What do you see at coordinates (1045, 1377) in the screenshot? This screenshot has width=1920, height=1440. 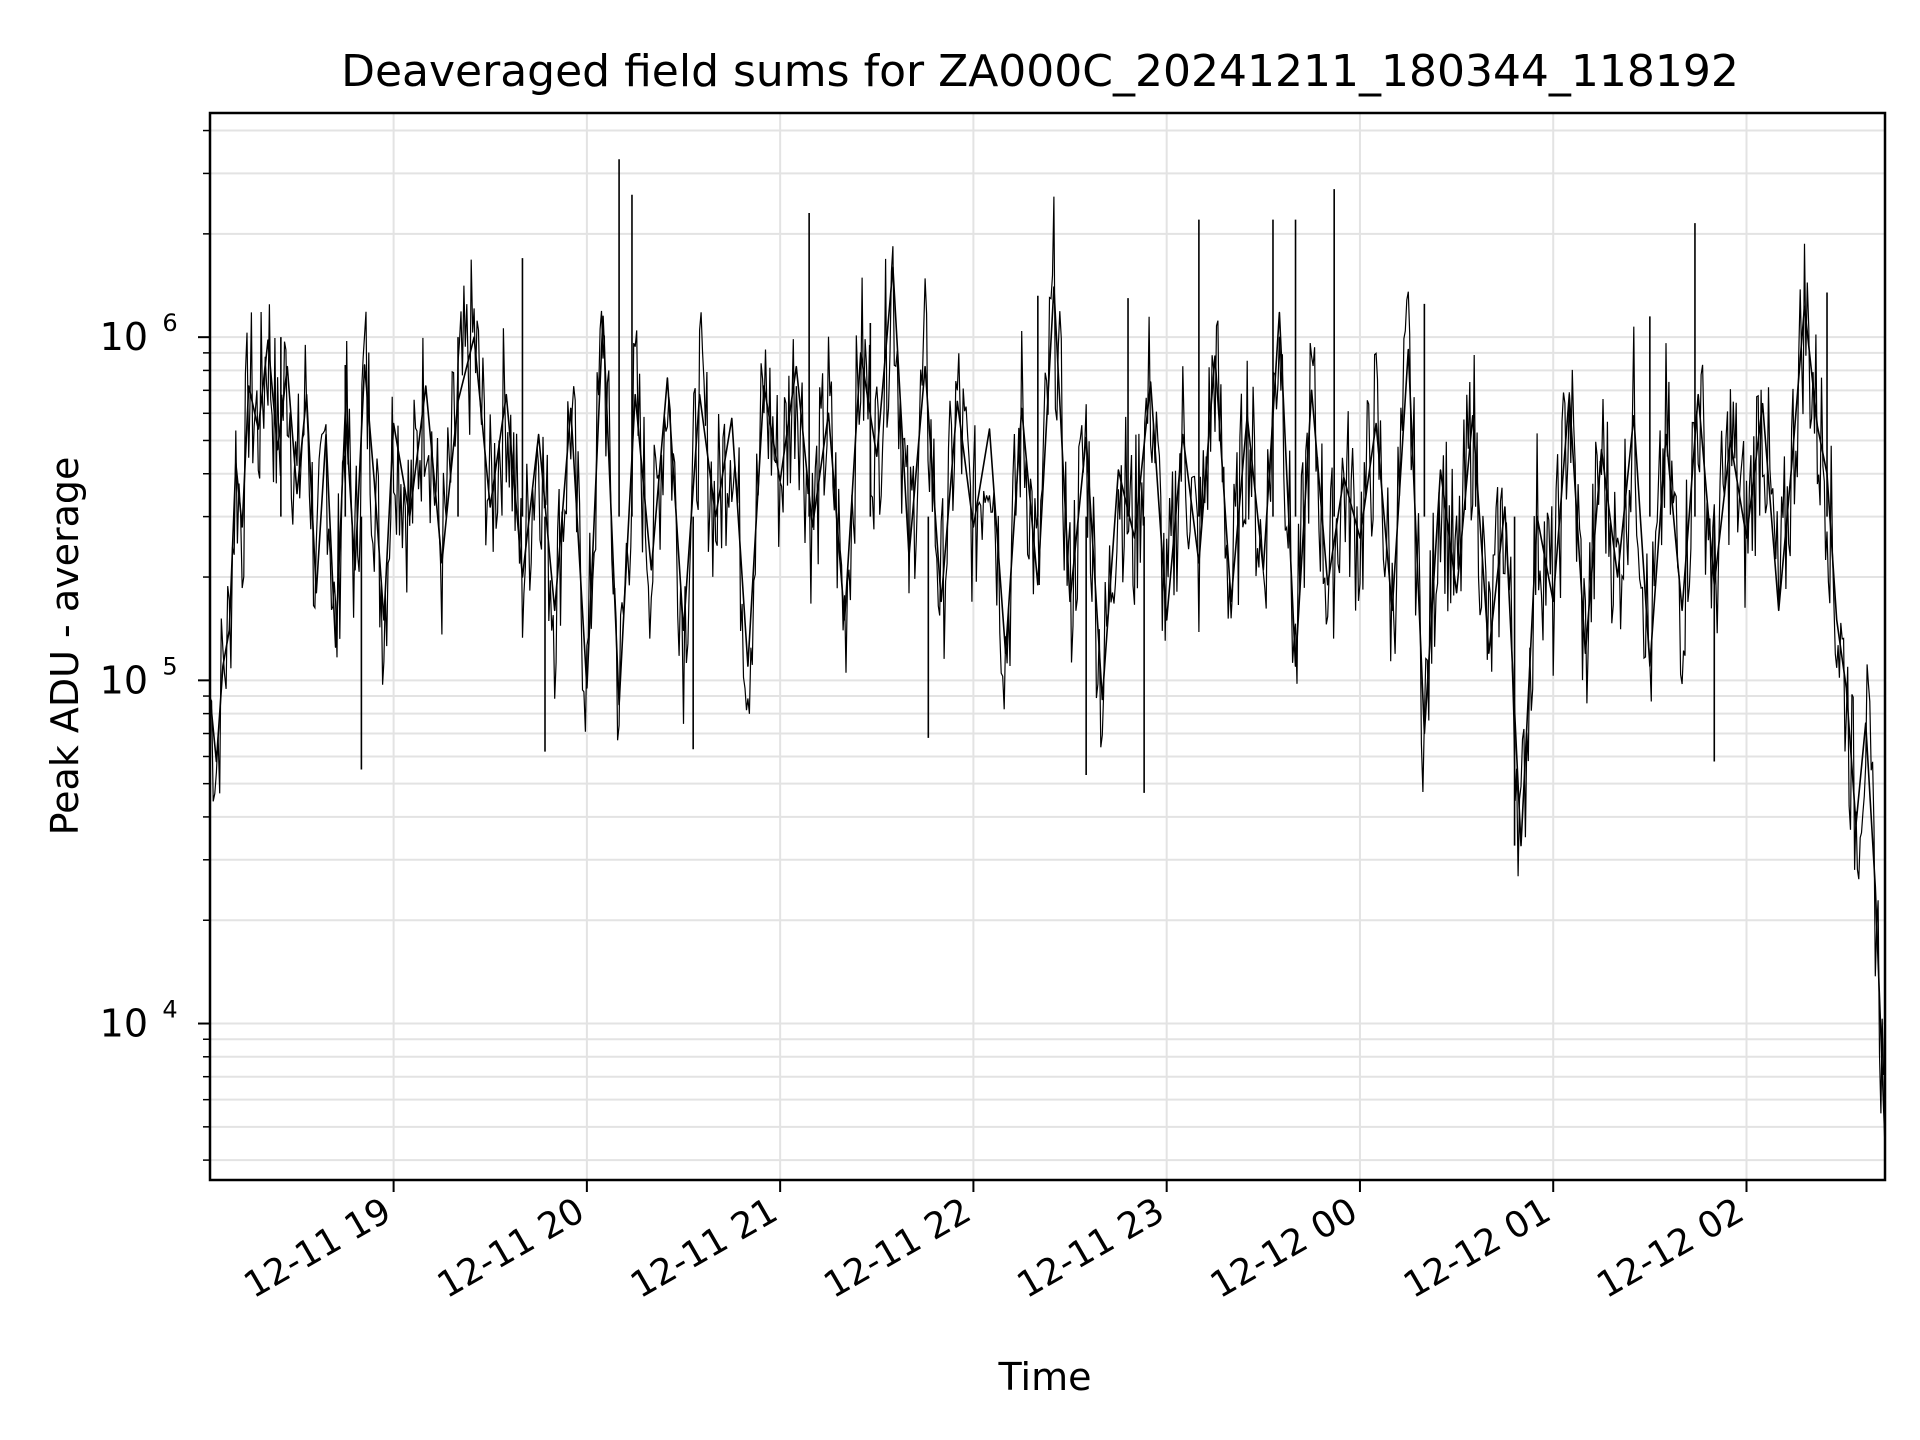 I see `x-axis-label: Time` at bounding box center [1045, 1377].